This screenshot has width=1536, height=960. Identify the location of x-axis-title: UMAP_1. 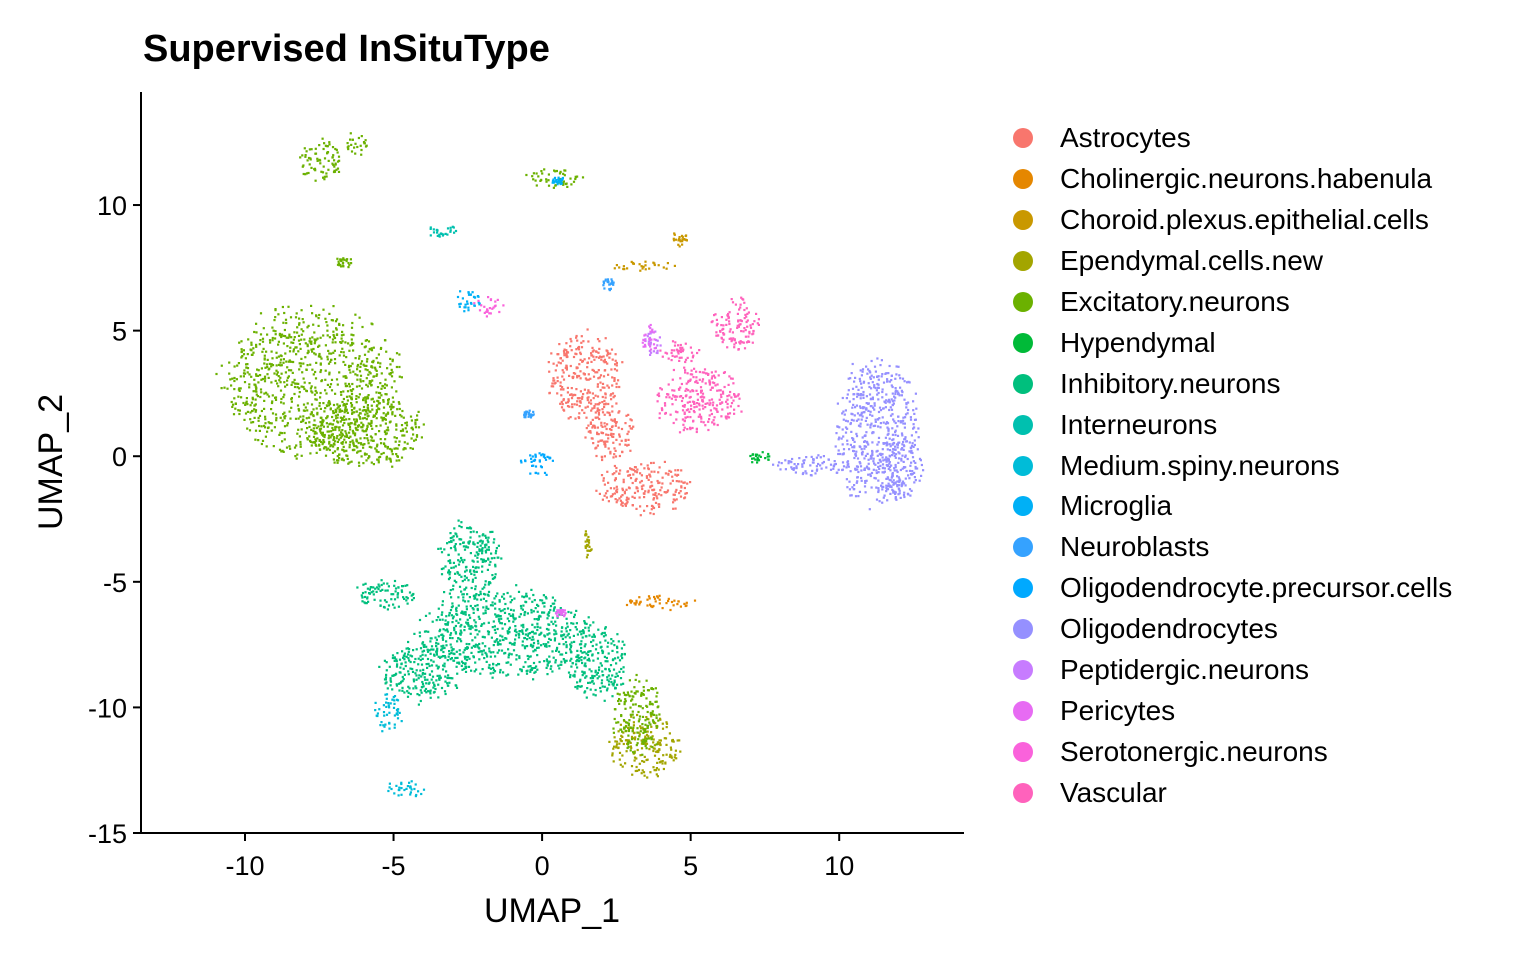
(552, 911).